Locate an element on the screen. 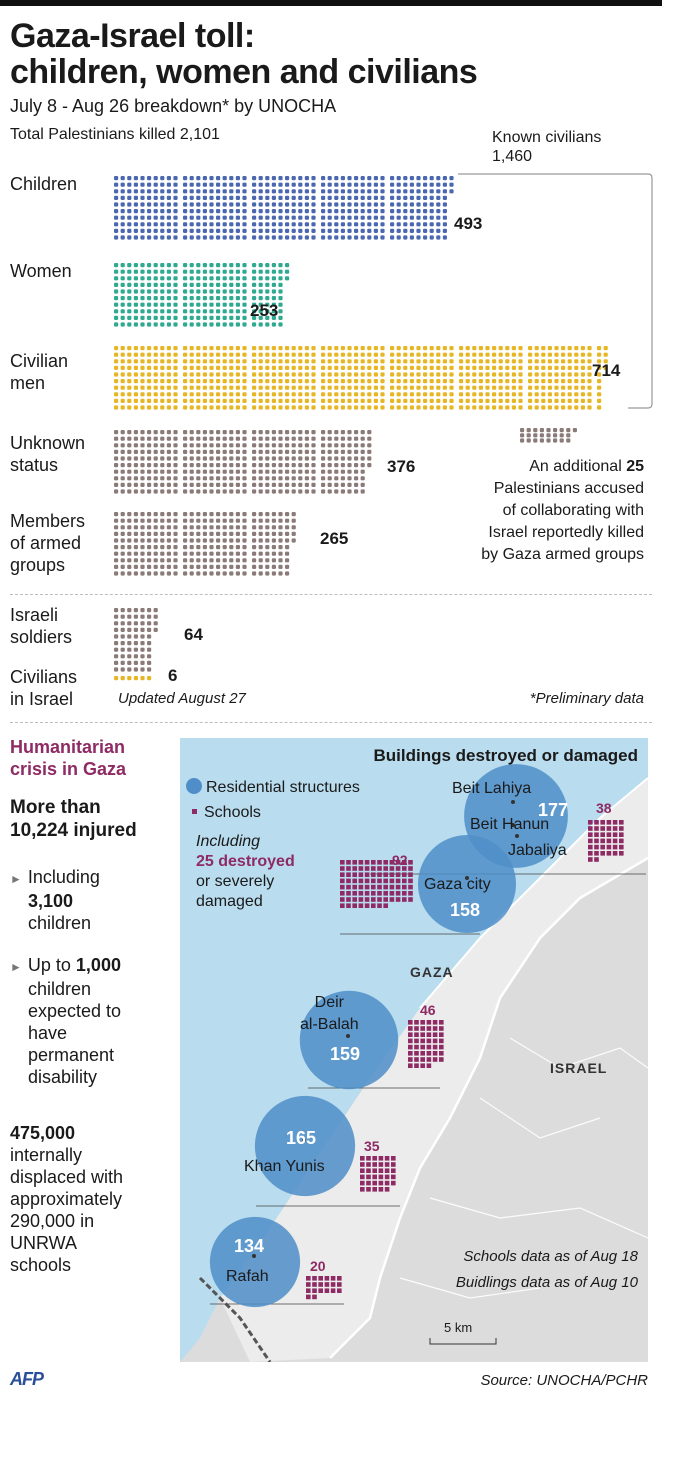  schools-value-gaza-city: 92 is located at coordinates (400, 860).